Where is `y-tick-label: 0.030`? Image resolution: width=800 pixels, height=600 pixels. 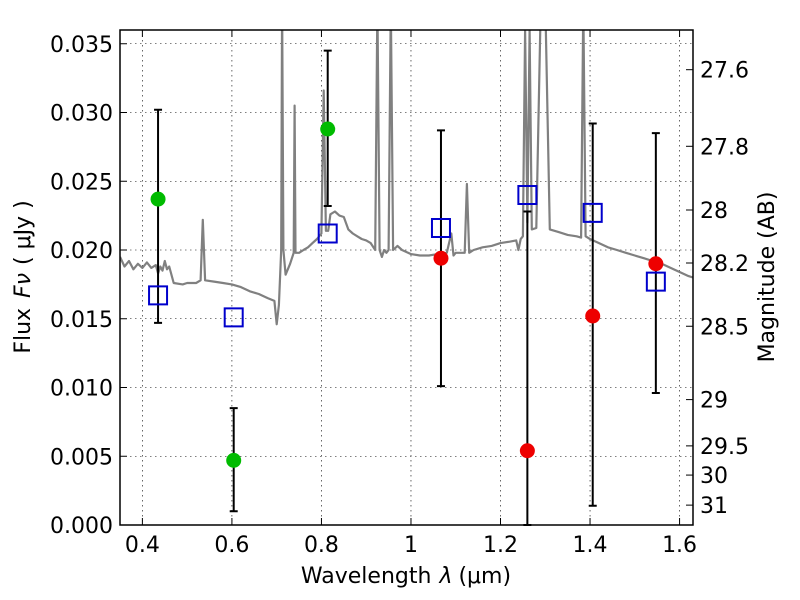
y-tick-label: 0.030 is located at coordinates (81, 114).